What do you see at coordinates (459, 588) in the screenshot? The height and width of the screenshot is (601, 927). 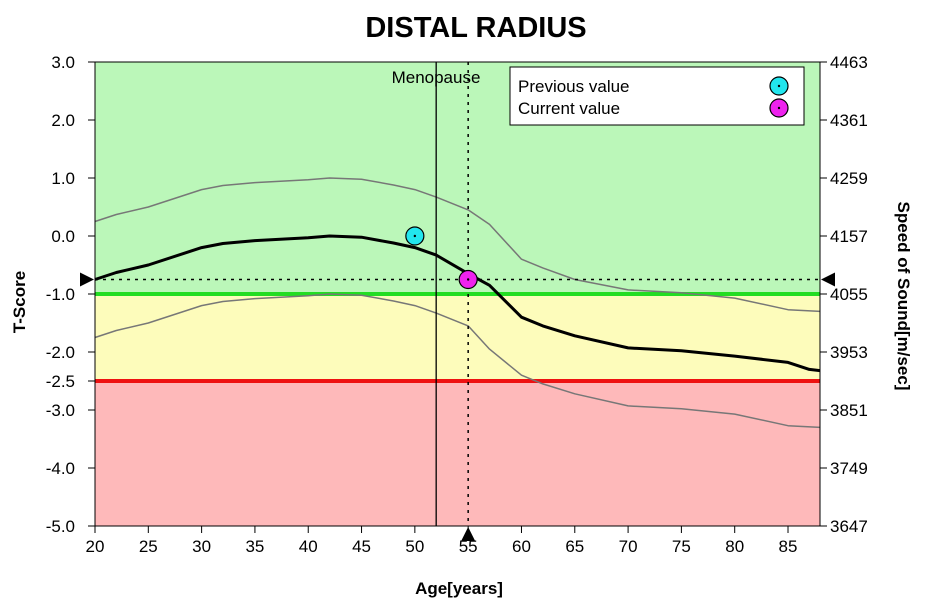 I see `x-axis-label: Age[years]` at bounding box center [459, 588].